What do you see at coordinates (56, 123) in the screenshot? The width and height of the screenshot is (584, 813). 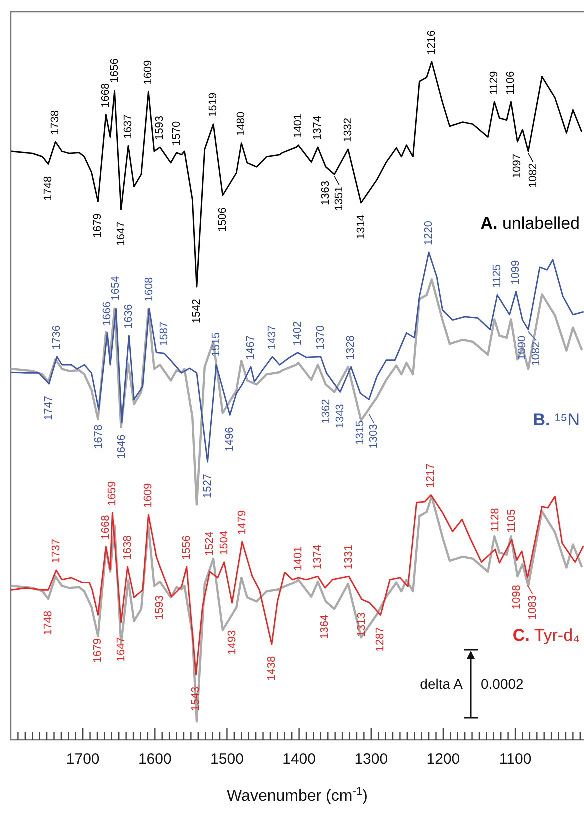 I see `annotation: 1738` at bounding box center [56, 123].